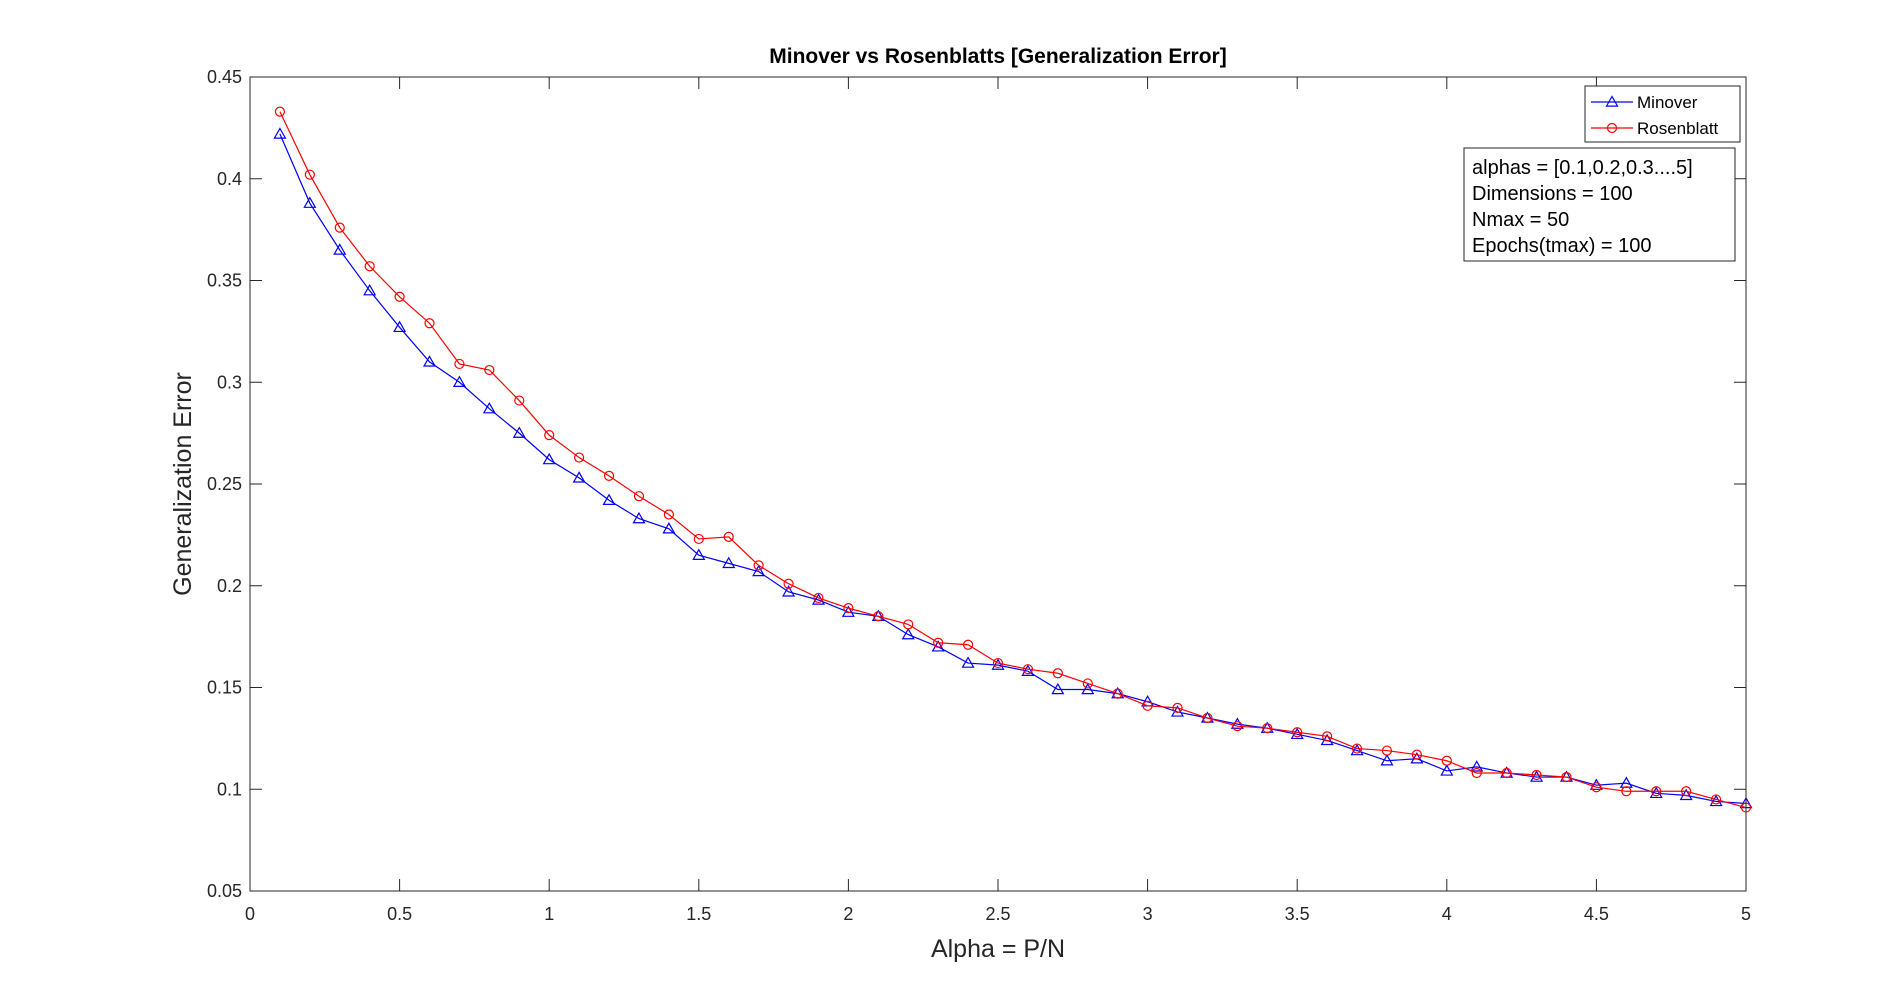 The height and width of the screenshot is (987, 1904). Describe the element at coordinates (1582, 168) in the screenshot. I see `annotation-line: alphas = [0.1,0.2,0.3....5]` at that location.